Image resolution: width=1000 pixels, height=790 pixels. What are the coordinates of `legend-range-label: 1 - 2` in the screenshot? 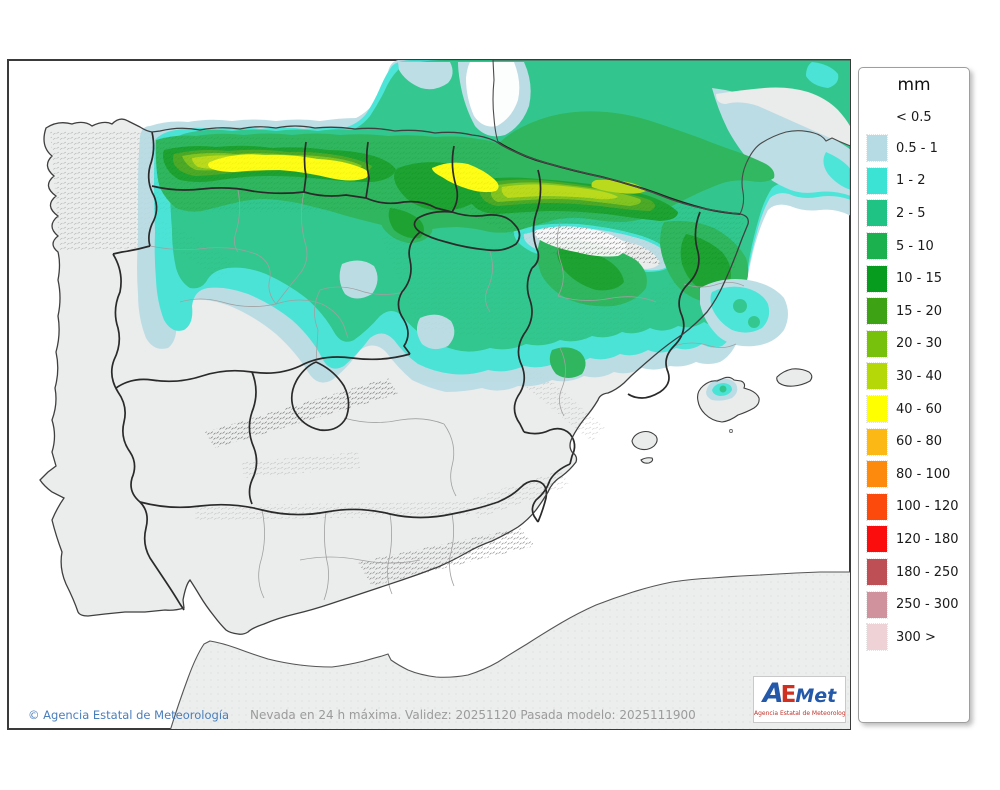 It's located at (911, 181).